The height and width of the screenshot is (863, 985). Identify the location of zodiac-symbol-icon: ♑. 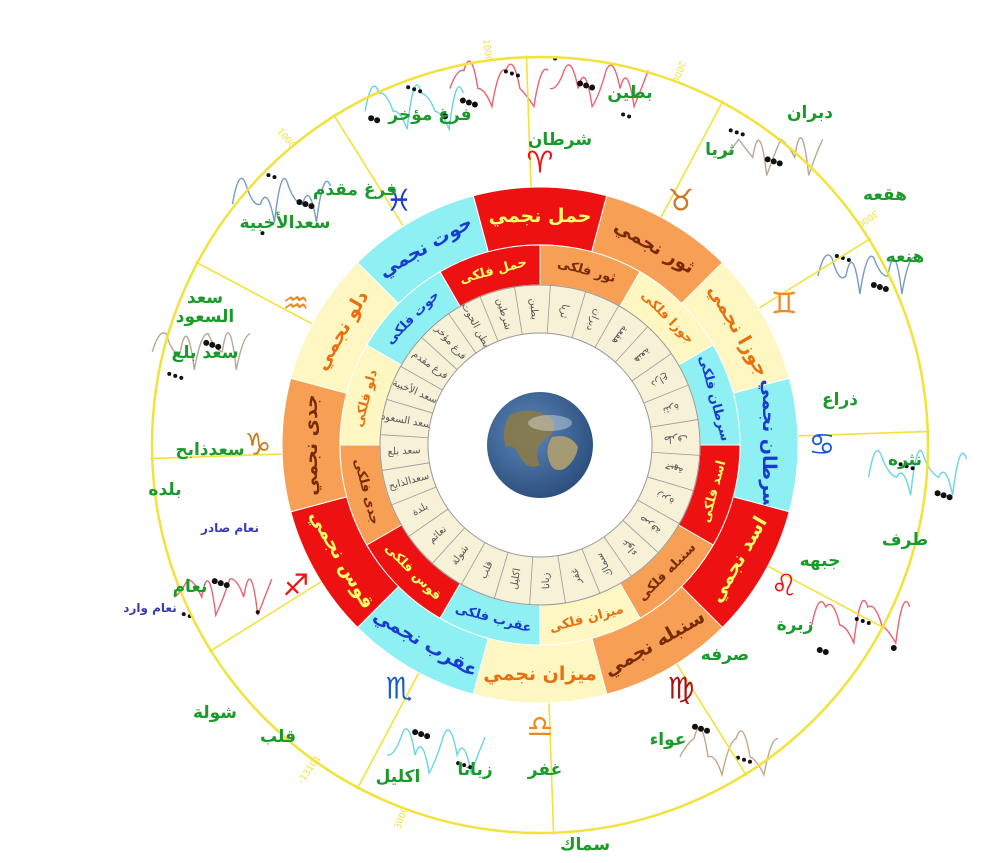
(258, 445).